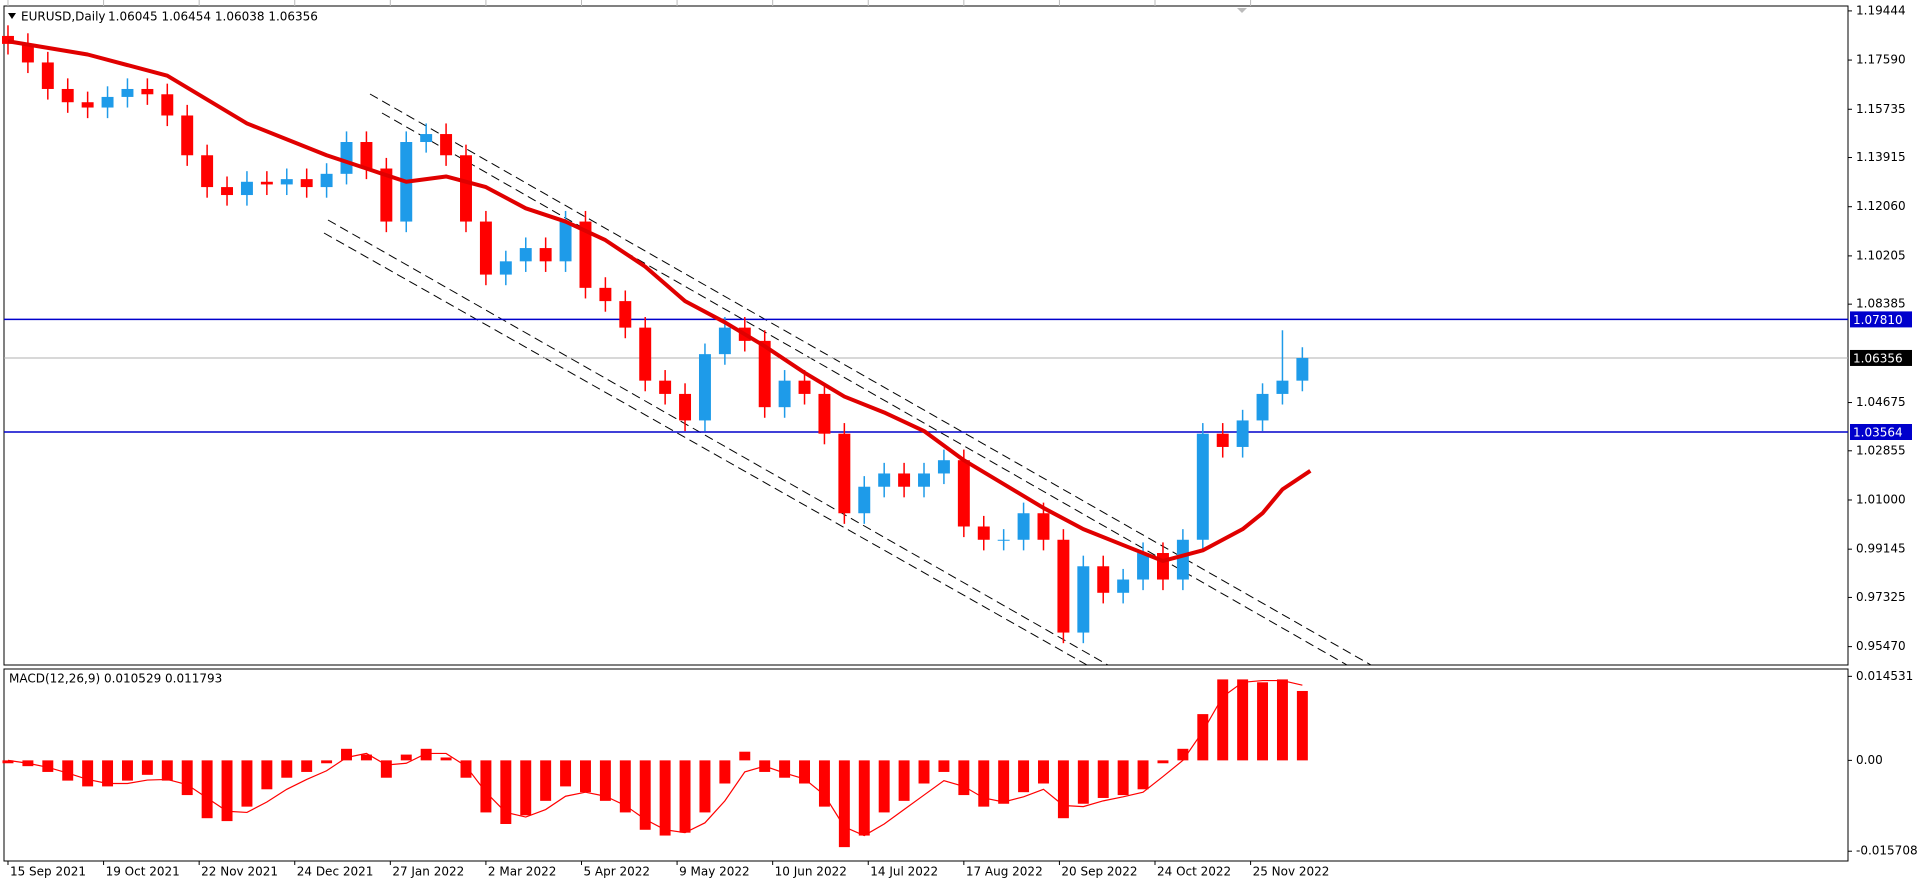 The width and height of the screenshot is (1920, 881). Describe the element at coordinates (1881, 60) in the screenshot. I see `y-tick-label: 1.17590` at that location.